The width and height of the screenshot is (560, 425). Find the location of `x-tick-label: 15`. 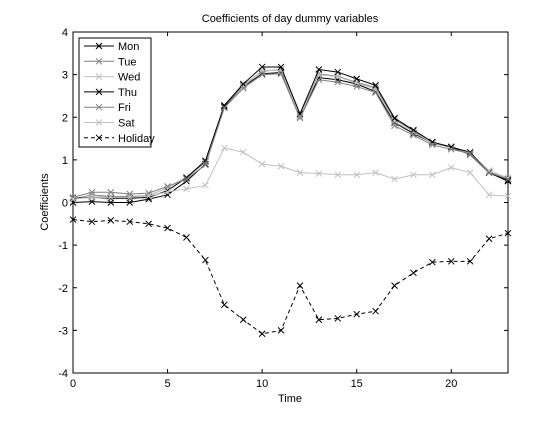

x-tick-label: 15 is located at coordinates (357, 384).